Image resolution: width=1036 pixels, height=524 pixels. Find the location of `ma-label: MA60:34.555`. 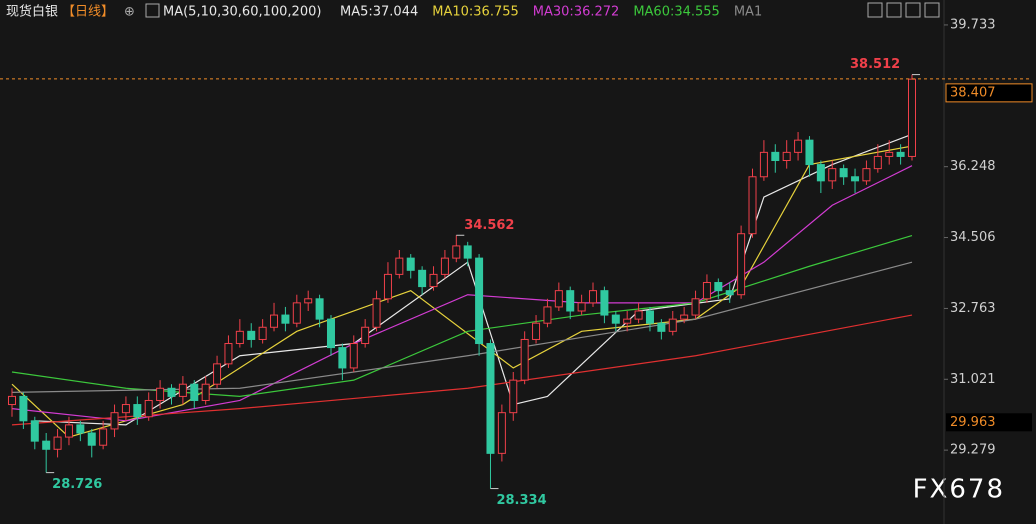

ma-label: MA60:34.555 is located at coordinates (676, 12).